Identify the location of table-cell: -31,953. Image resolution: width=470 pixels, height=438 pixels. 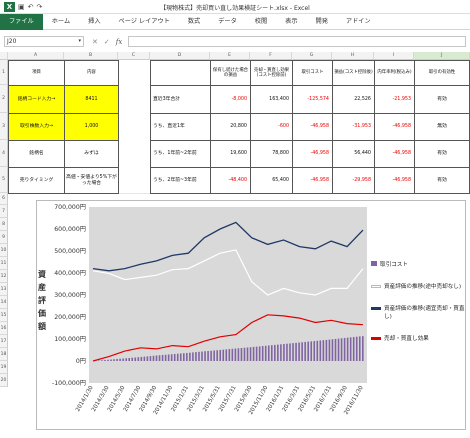
(353, 127).